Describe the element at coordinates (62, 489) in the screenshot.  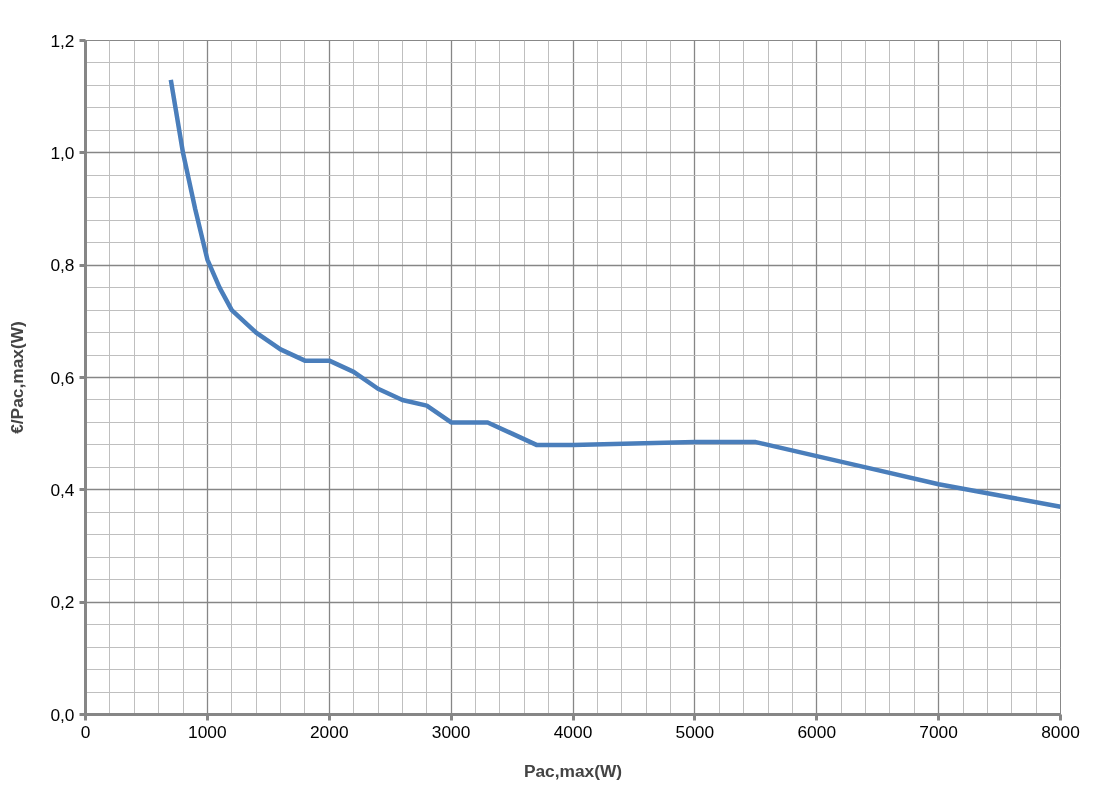
I see `y-tick-label: 0,4` at that location.